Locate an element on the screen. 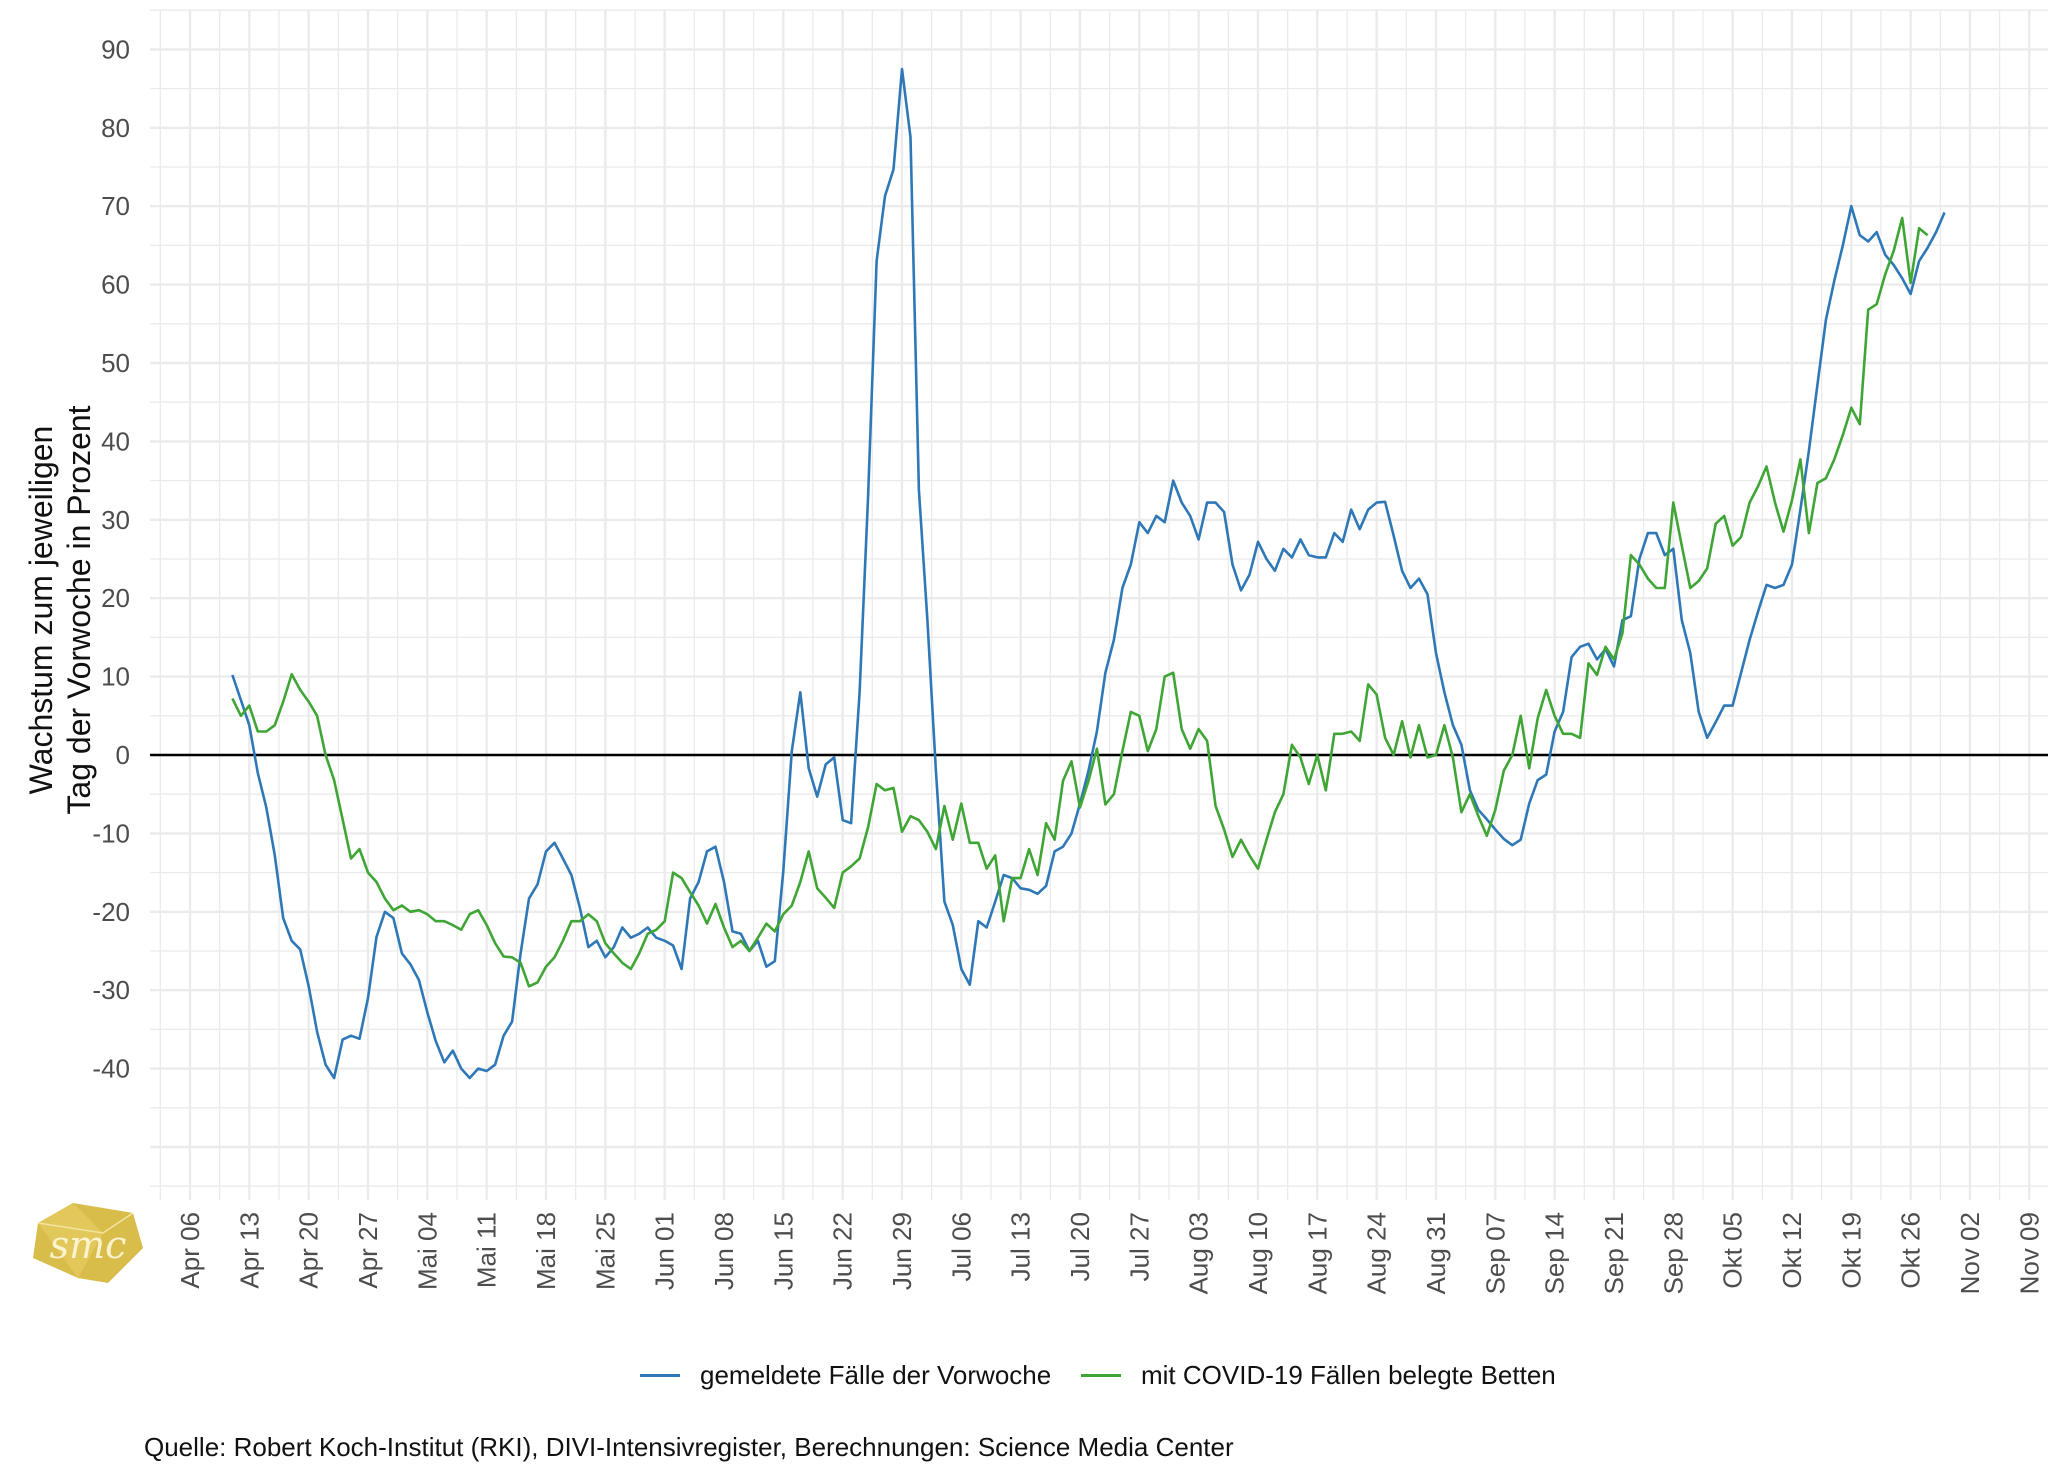  x-tick-label: Nov 02 is located at coordinates (1970, 1253).